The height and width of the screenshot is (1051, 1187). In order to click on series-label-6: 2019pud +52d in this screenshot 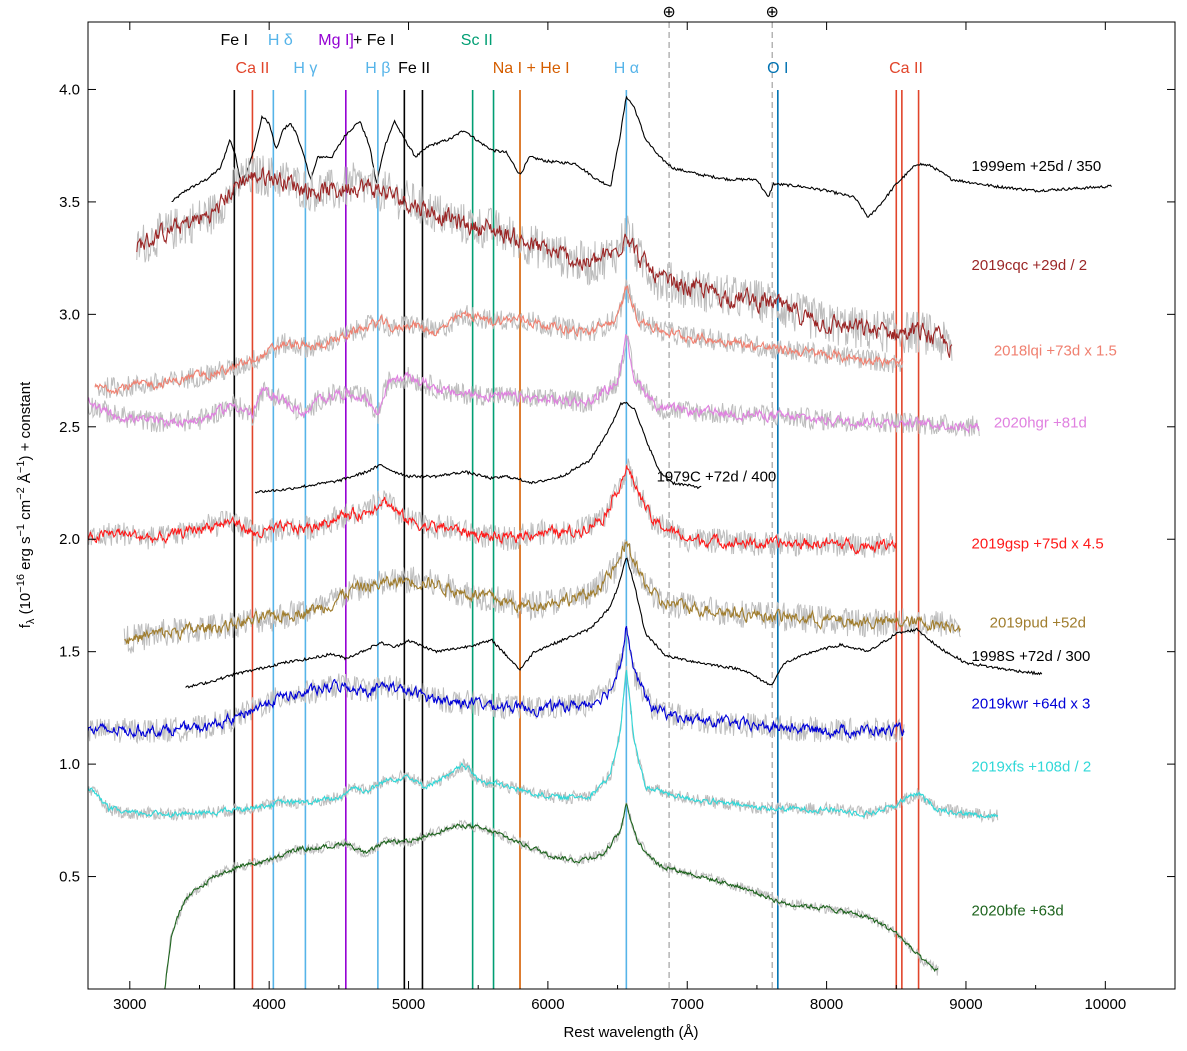, I will do `click(1038, 622)`.